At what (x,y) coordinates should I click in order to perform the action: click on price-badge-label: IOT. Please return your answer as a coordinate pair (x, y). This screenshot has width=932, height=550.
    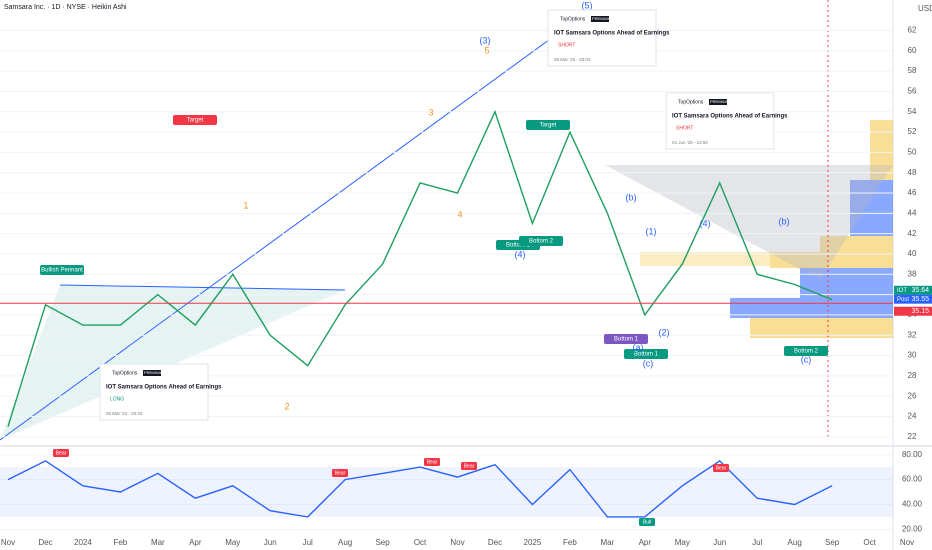
    Looking at the image, I should click on (902, 291).